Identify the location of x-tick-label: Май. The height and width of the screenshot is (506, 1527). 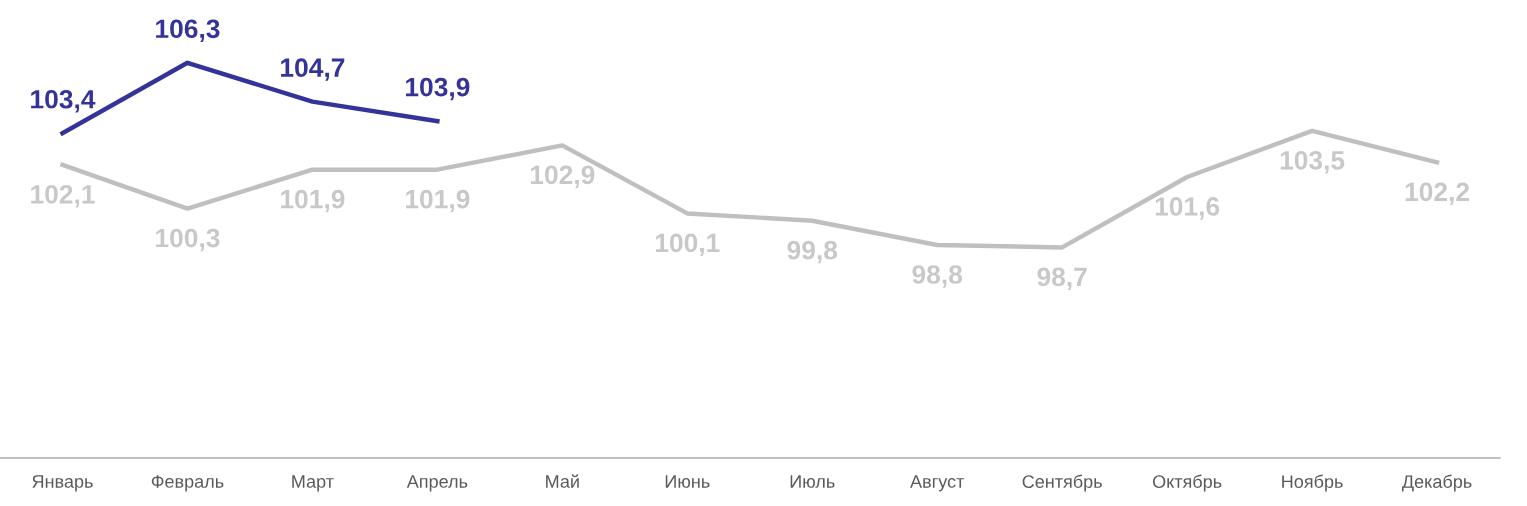
(562, 481).